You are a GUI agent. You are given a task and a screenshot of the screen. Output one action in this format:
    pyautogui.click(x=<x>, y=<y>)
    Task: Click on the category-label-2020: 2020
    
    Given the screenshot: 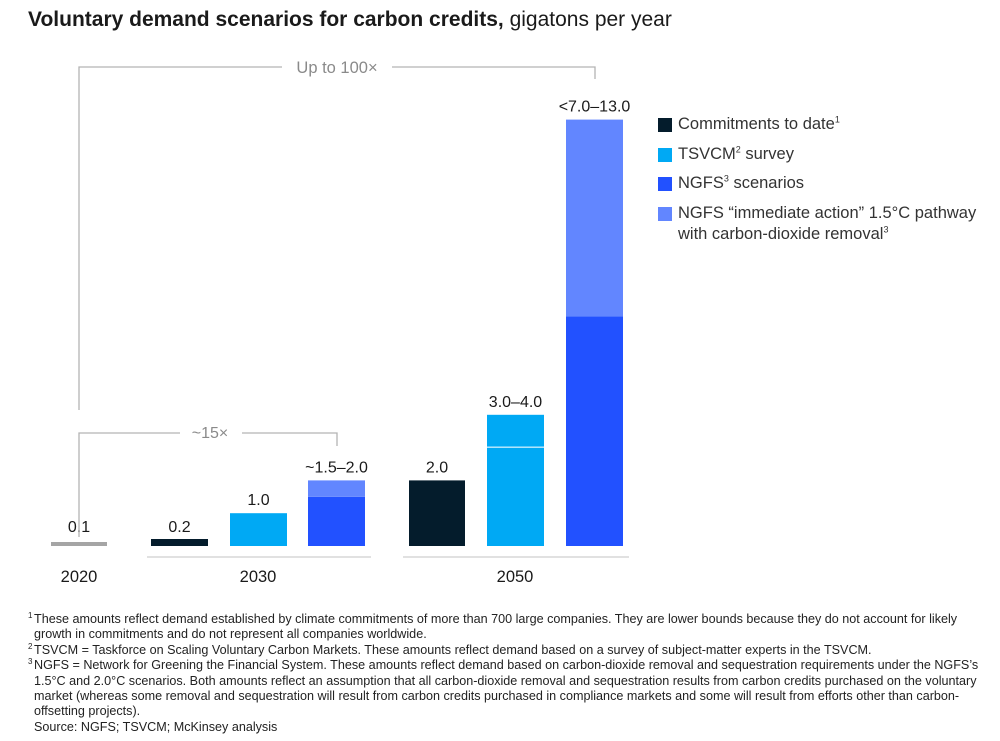 What is the action you would take?
    pyautogui.click(x=79, y=577)
    